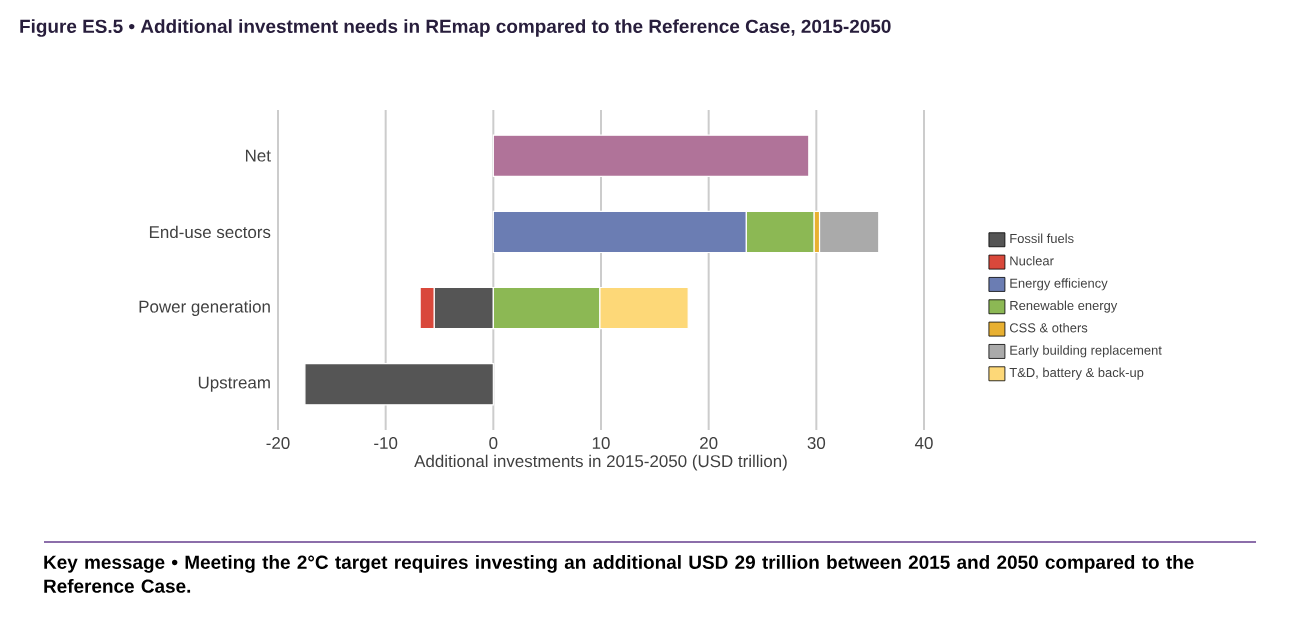  Describe the element at coordinates (816, 443) in the screenshot. I see `x-tick-label: 30` at that location.